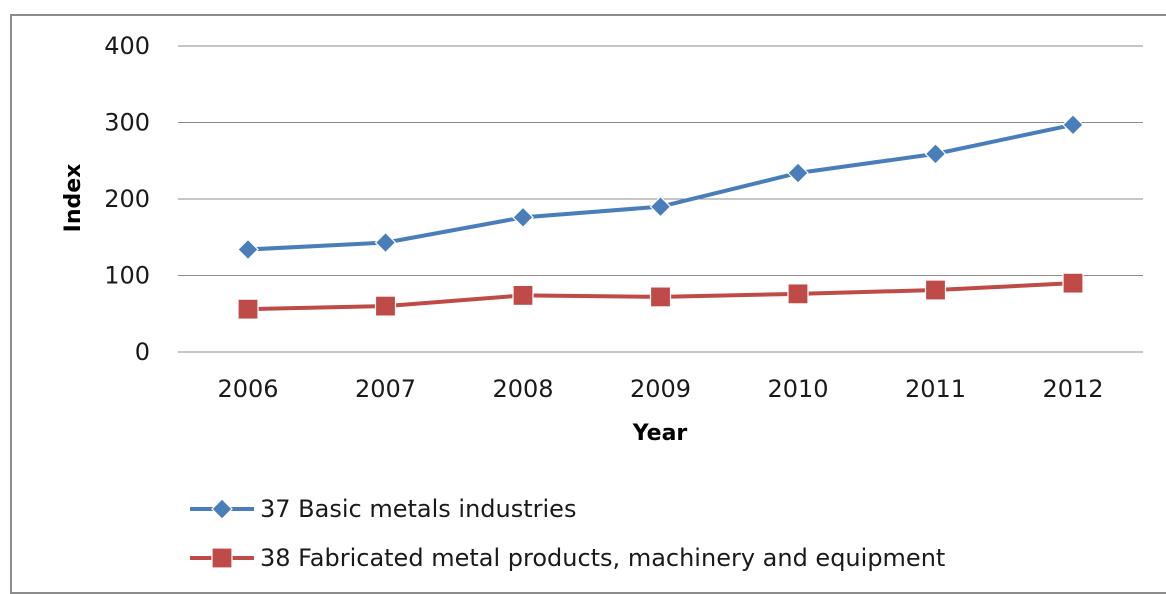 The image size is (1166, 594). I want to click on x-tick-label: 2008, so click(522, 389).